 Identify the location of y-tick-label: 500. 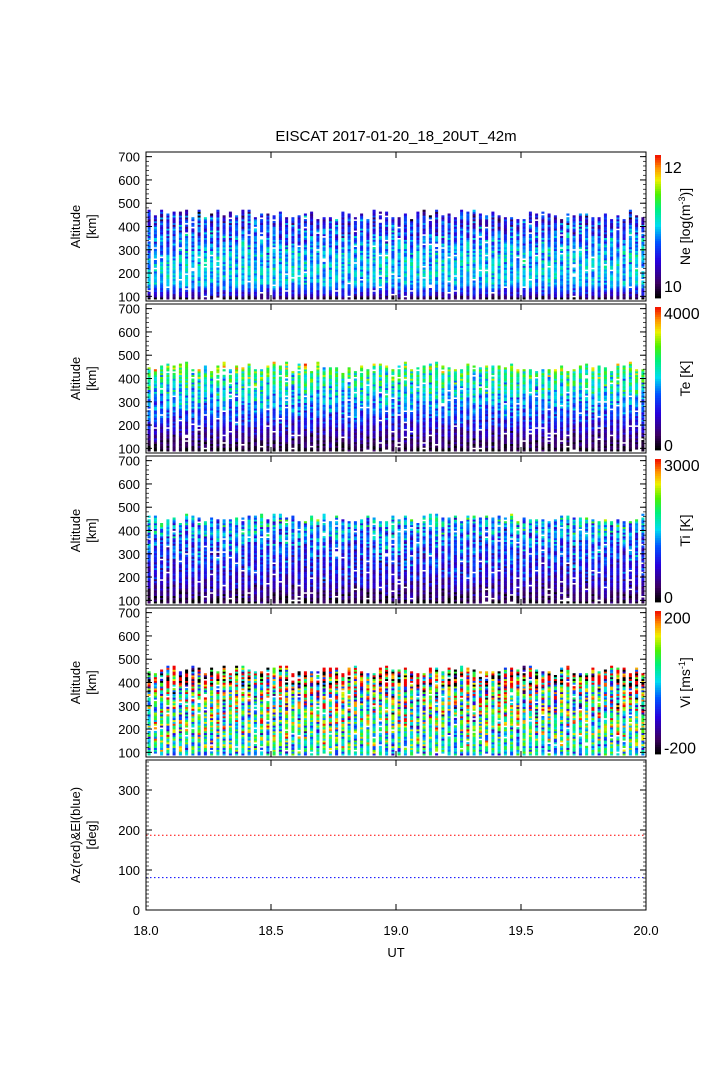
(129, 203).